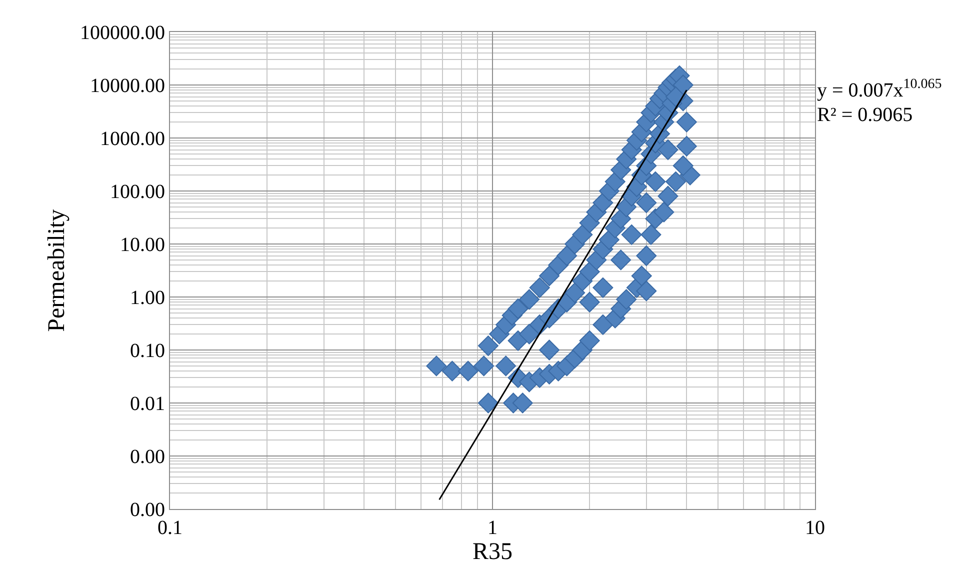  I want to click on y-tick-label: 0.10, so click(147, 351).